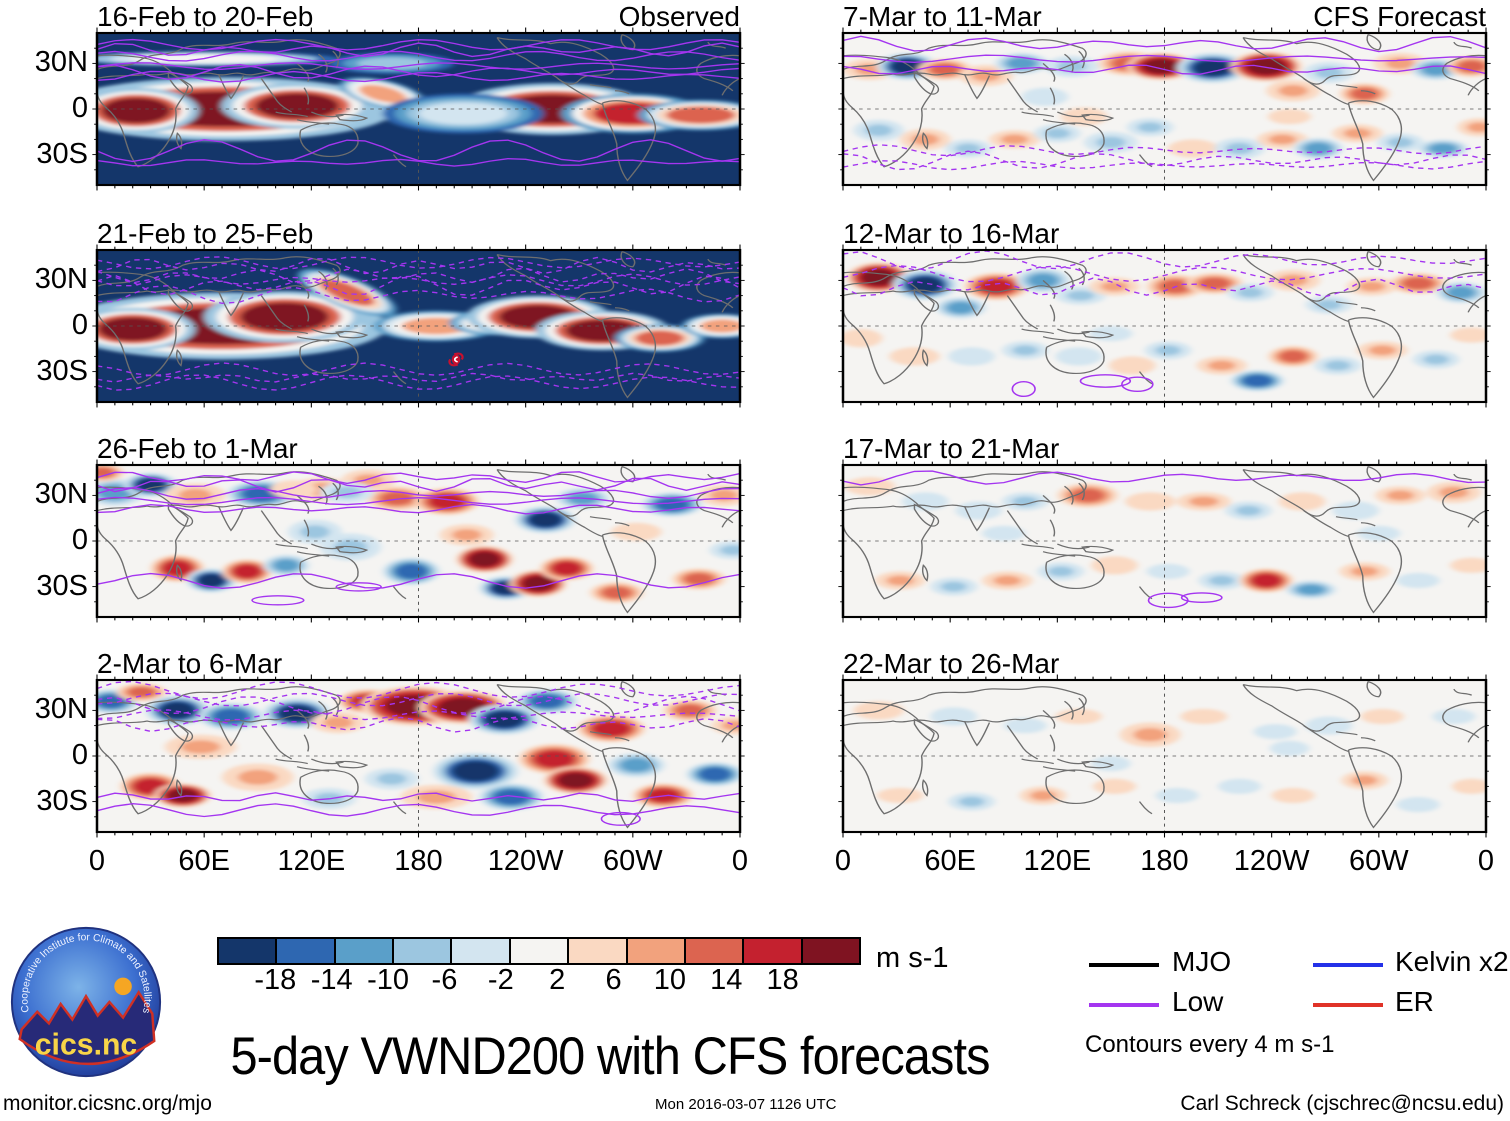 Image resolution: width=1510 pixels, height=1121 pixels. I want to click on panel-title: 26-Feb to 1-Mar, so click(418, 449).